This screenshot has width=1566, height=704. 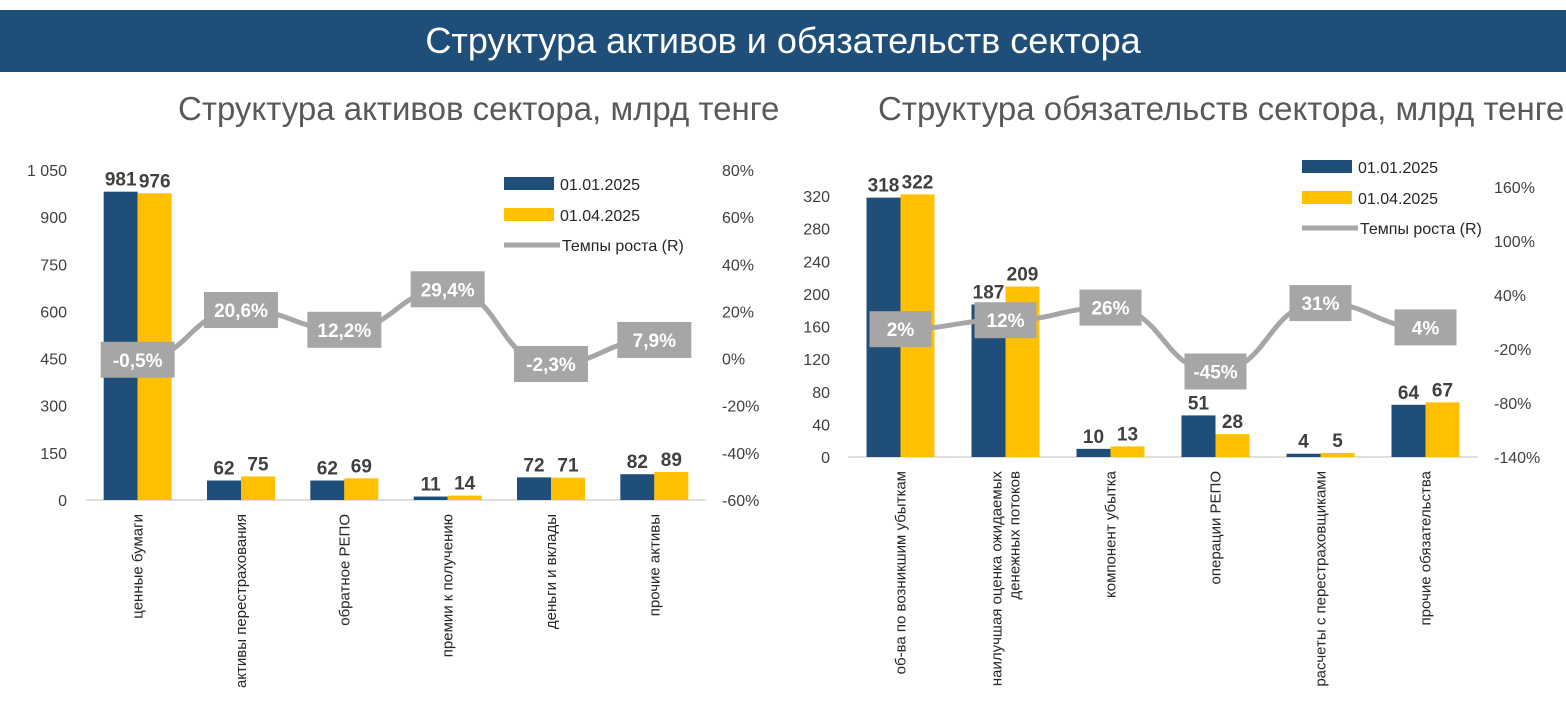 I want to click on category-label-line: активы перестрахования, so click(x=241, y=601).